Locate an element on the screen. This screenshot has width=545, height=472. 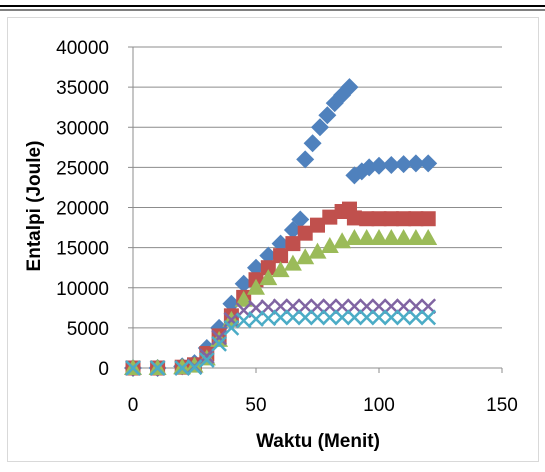
x-tick-label-150: 150 is located at coordinates (502, 405).